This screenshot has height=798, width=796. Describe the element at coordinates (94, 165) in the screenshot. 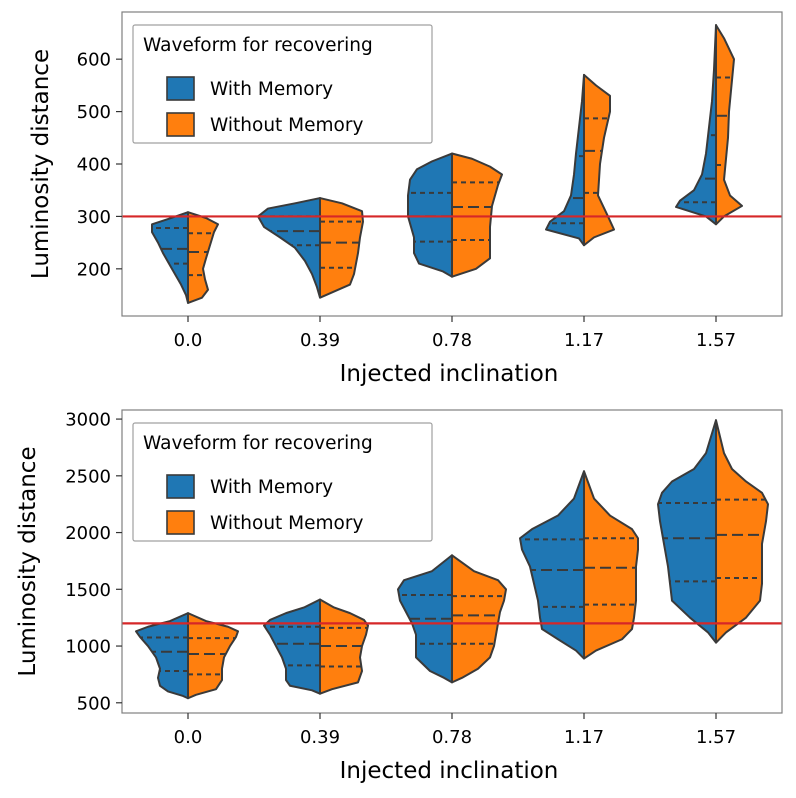

I see `y-tick-label: 400` at that location.